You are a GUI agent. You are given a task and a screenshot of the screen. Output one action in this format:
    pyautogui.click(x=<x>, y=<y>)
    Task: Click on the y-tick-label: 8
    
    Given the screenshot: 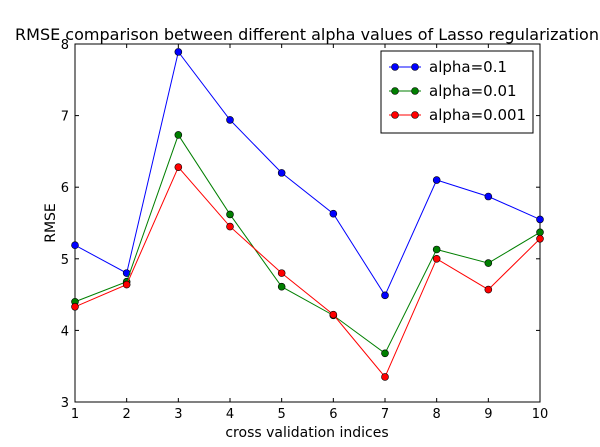 What is the action you would take?
    pyautogui.click(x=65, y=45)
    